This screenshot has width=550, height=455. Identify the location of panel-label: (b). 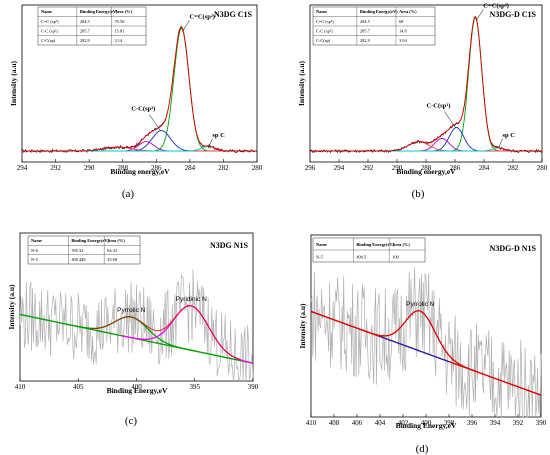
(418, 194).